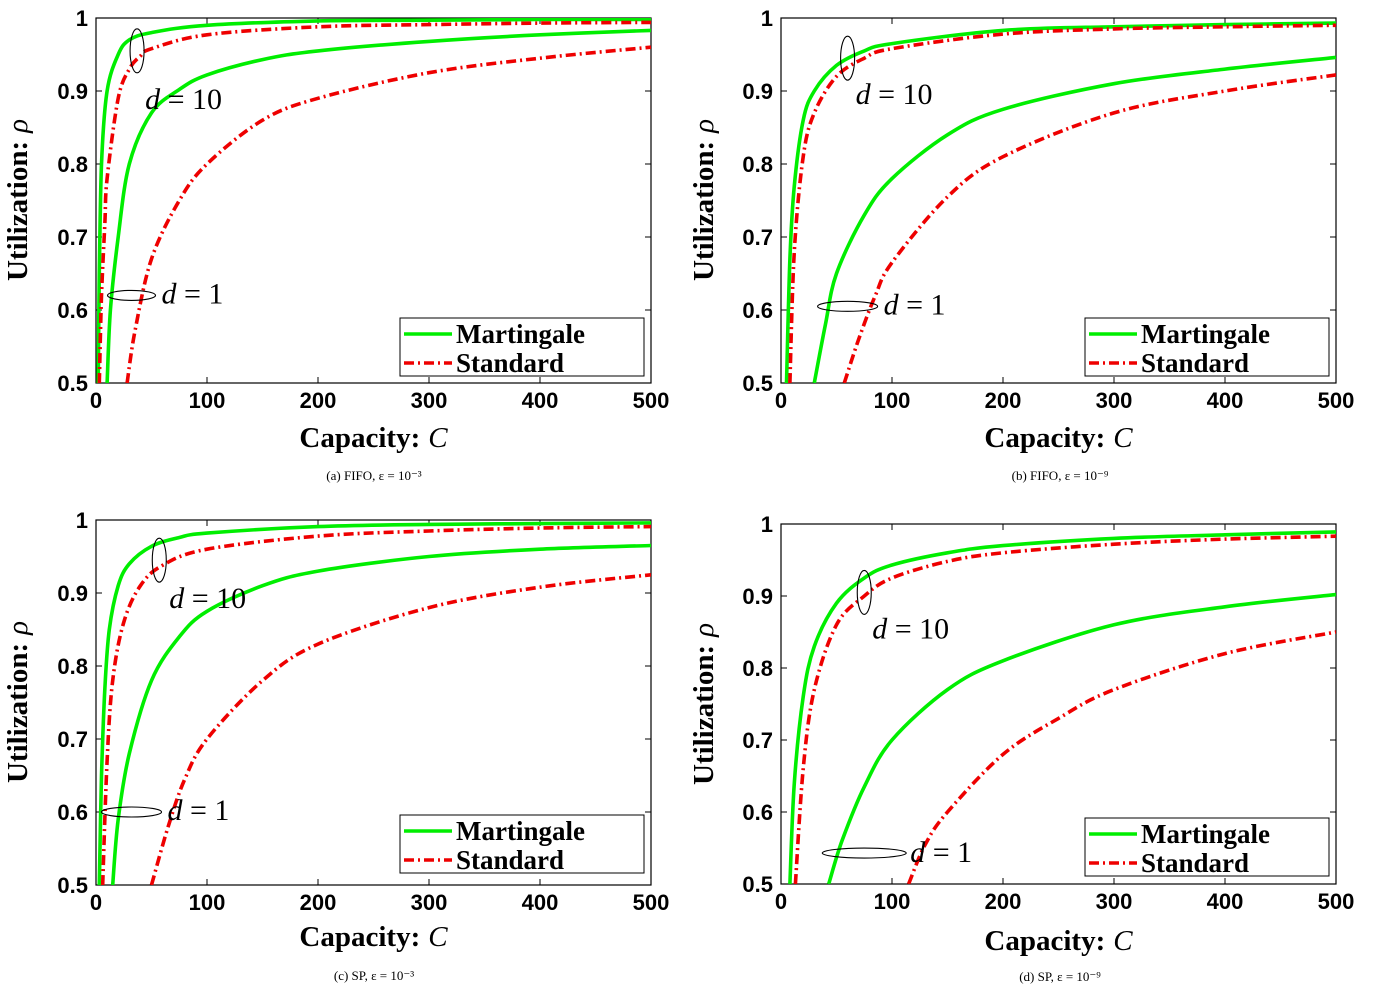 This screenshot has width=1373, height=990. Describe the element at coordinates (374, 975) in the screenshot. I see `panel-caption: (c) SP, ε = 10⁻³` at that location.